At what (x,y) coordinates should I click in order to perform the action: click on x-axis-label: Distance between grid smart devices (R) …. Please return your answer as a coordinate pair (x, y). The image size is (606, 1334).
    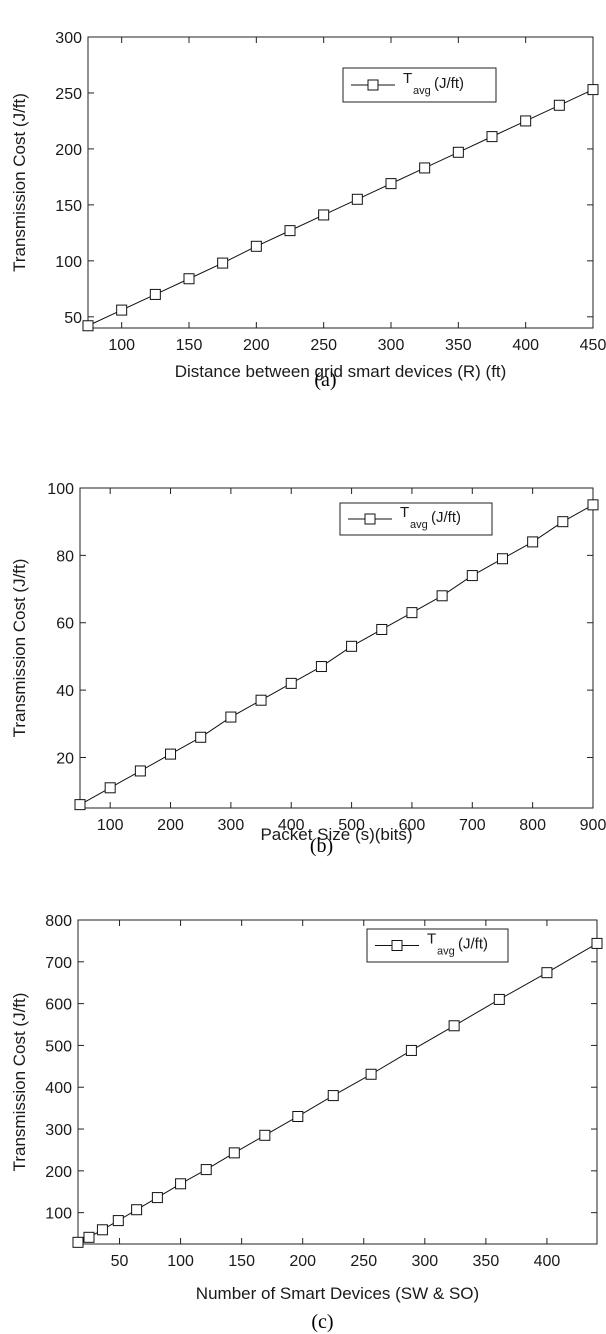
    Looking at the image, I should click on (341, 371).